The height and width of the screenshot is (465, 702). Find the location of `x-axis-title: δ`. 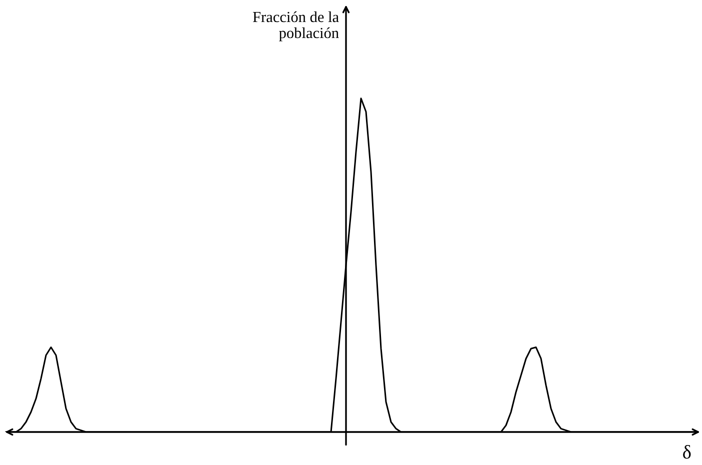

x-axis-title: δ is located at coordinates (687, 451).